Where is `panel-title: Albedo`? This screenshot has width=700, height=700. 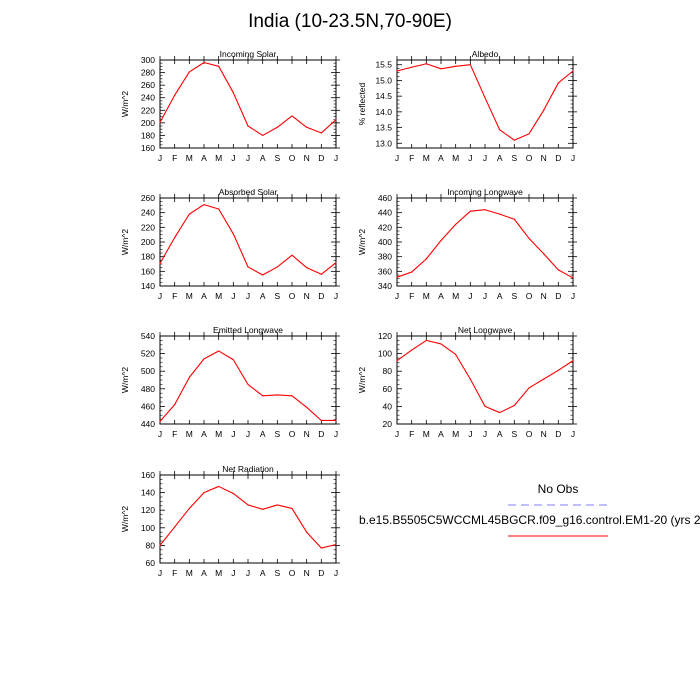
panel-title: Albedo is located at coordinates (485, 54).